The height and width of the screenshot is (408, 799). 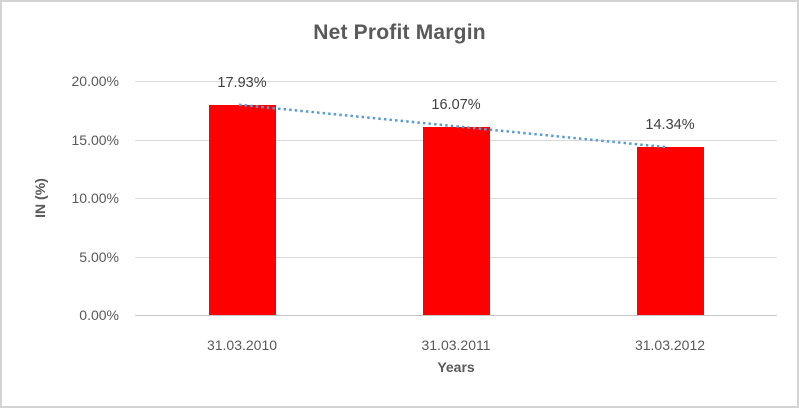 I want to click on data-label: 16.07%, so click(x=456, y=104).